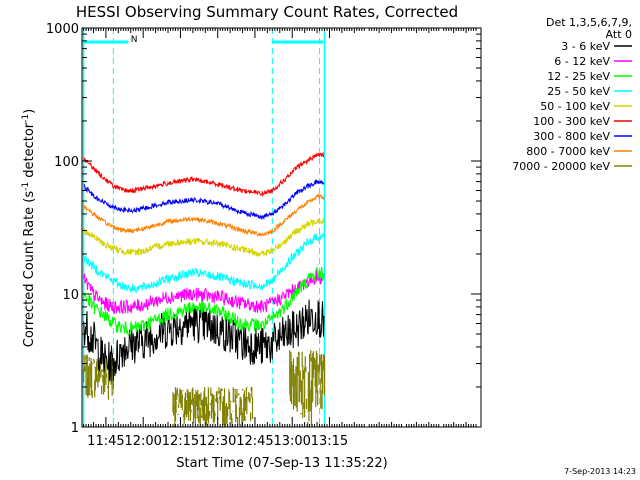 This screenshot has height=480, width=640. What do you see at coordinates (585, 46) in the screenshot?
I see `legend-label: 3 - 6 keV` at bounding box center [585, 46].